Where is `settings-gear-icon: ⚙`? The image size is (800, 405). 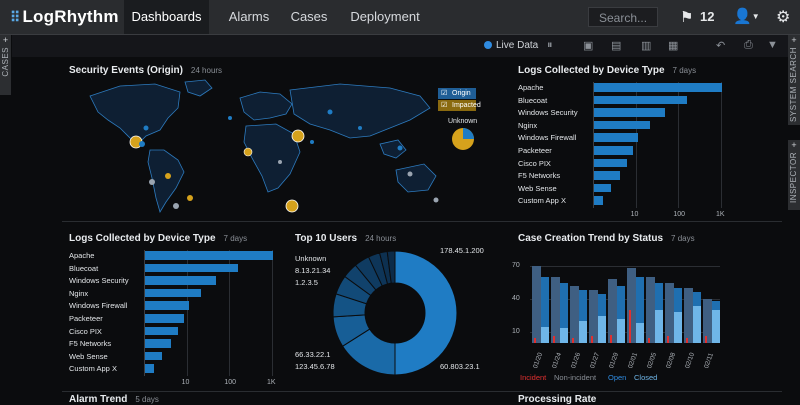 settings-gear-icon: ⚙ is located at coordinates (783, 17).